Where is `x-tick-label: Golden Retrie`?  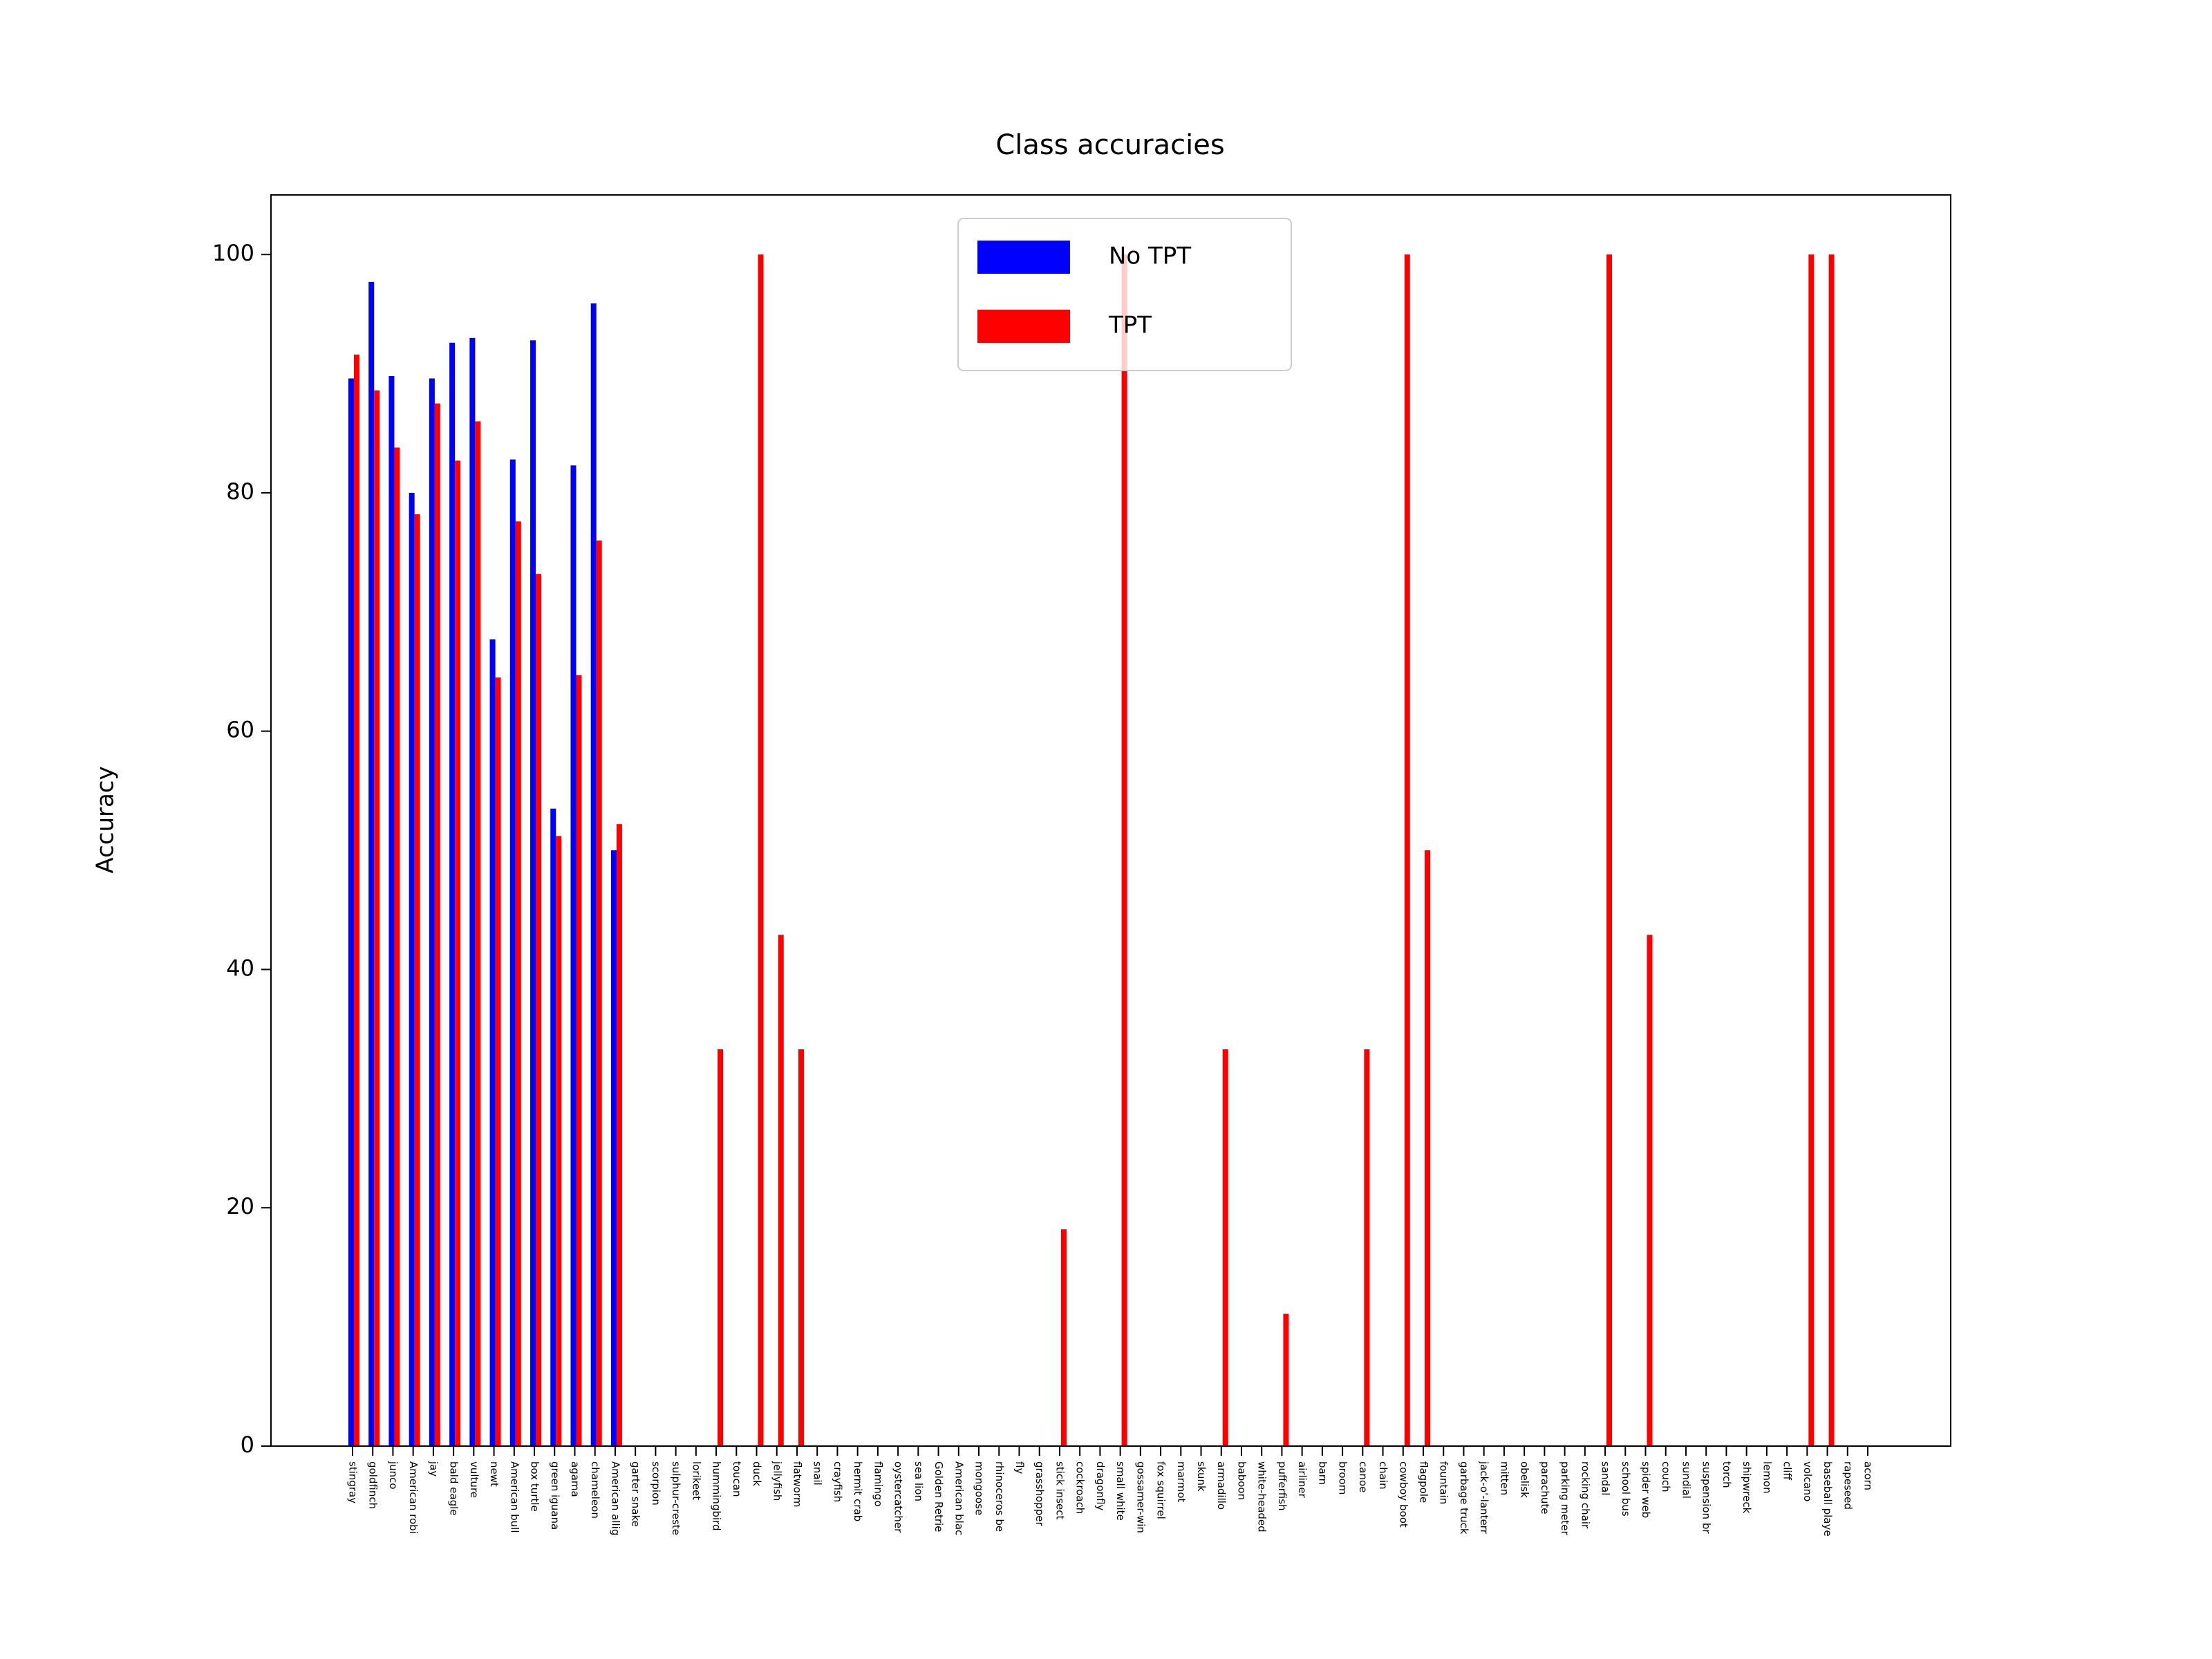
x-tick-label: Golden Retrie is located at coordinates (938, 1497).